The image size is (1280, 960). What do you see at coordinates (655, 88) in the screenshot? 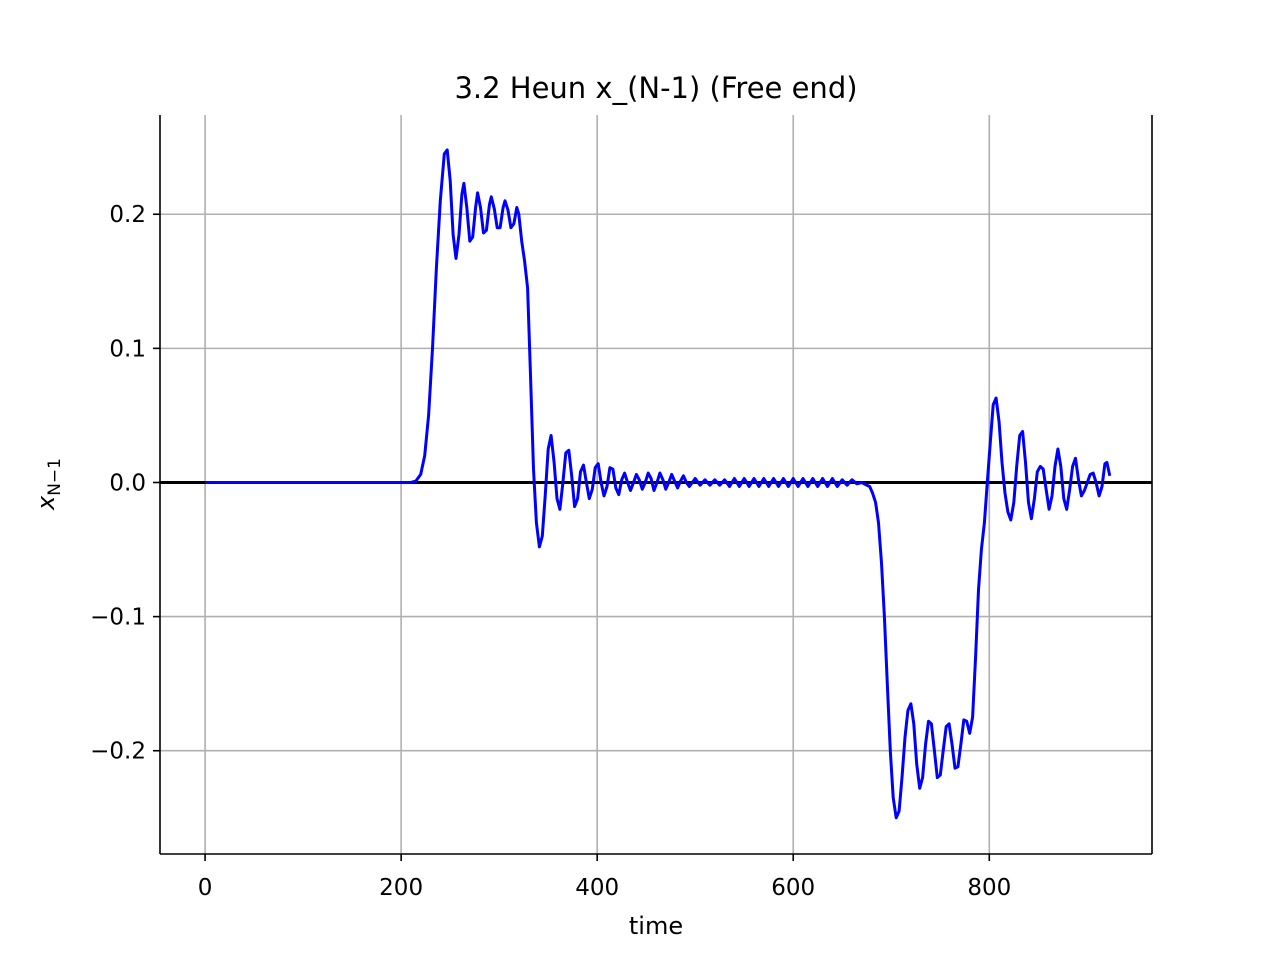
I see `chart-title: 3.2 Heun x_(N-1) (Free end)` at bounding box center [655, 88].